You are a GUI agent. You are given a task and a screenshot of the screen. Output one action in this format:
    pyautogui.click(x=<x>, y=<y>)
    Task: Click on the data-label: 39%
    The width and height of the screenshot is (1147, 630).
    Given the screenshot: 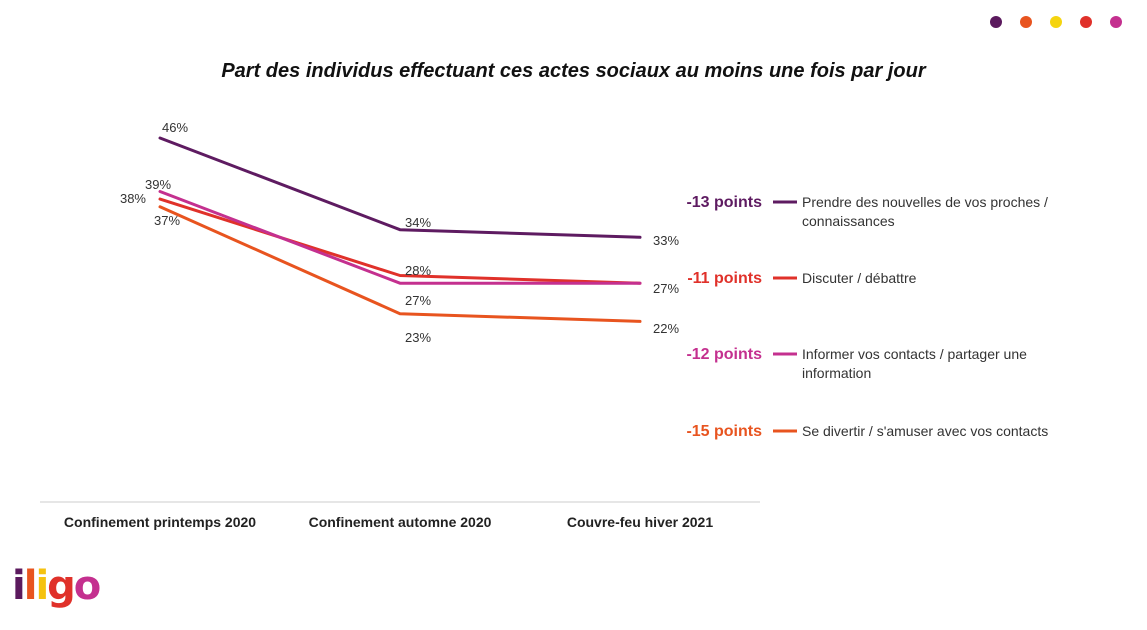 What is the action you would take?
    pyautogui.click(x=158, y=184)
    